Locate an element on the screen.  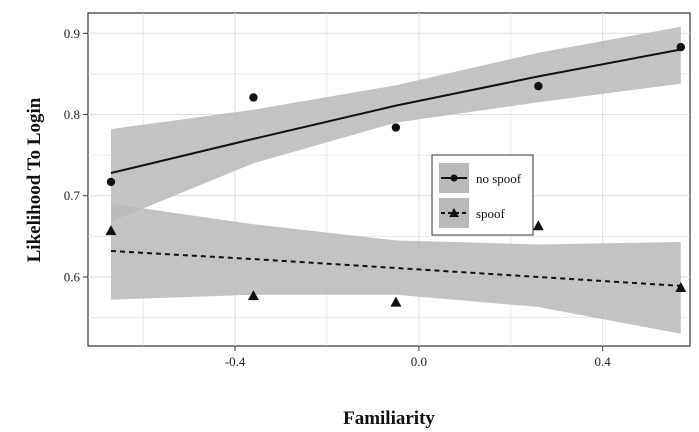
y-axis-ticks: 0.6 0.7 0.8 0.9 is located at coordinates (76, 155).